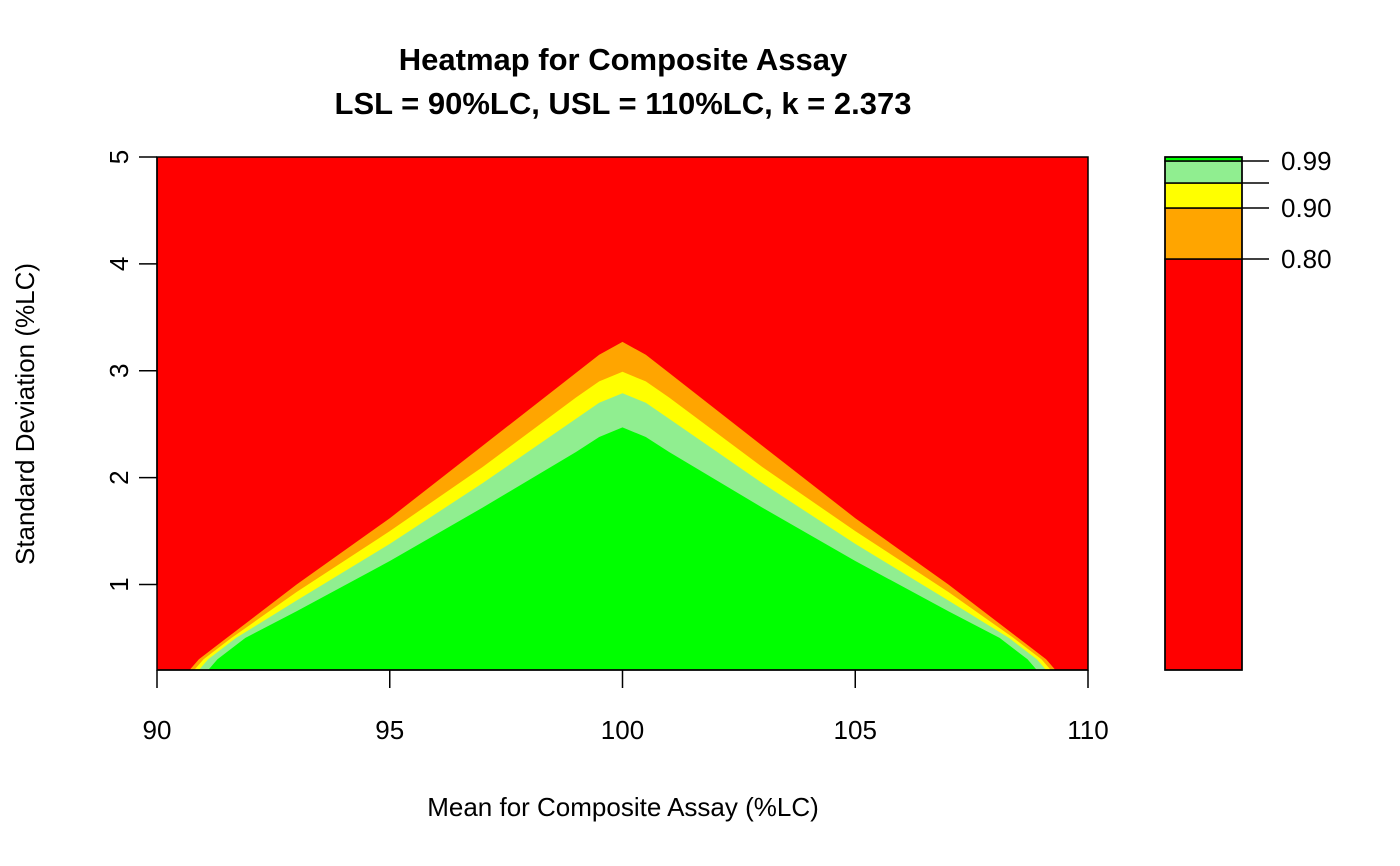  Describe the element at coordinates (623, 59) in the screenshot. I see `chart-title: Heatmap for Composite Assay` at that location.